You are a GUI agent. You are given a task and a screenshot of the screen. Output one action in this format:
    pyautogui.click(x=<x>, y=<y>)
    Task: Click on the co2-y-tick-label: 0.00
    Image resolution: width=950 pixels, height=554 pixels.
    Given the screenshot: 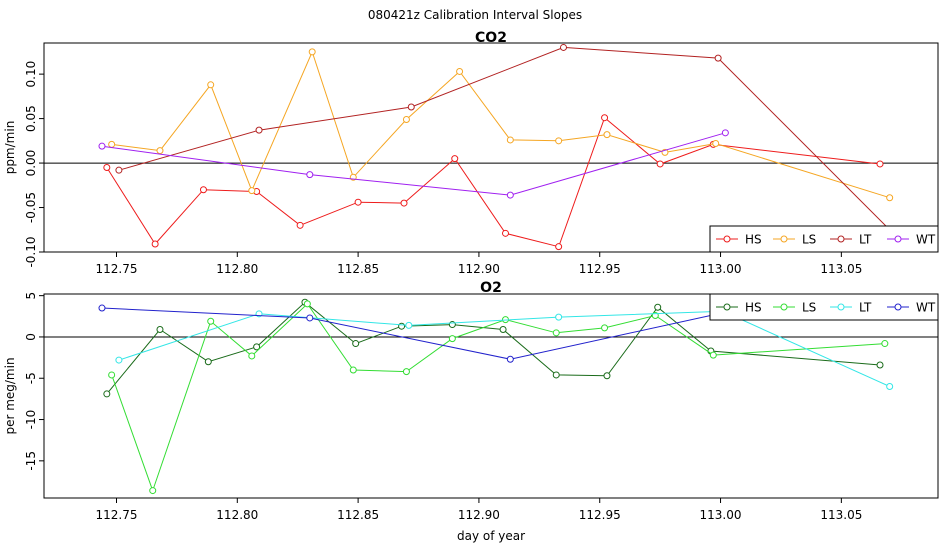 What is the action you would take?
    pyautogui.click(x=31, y=163)
    